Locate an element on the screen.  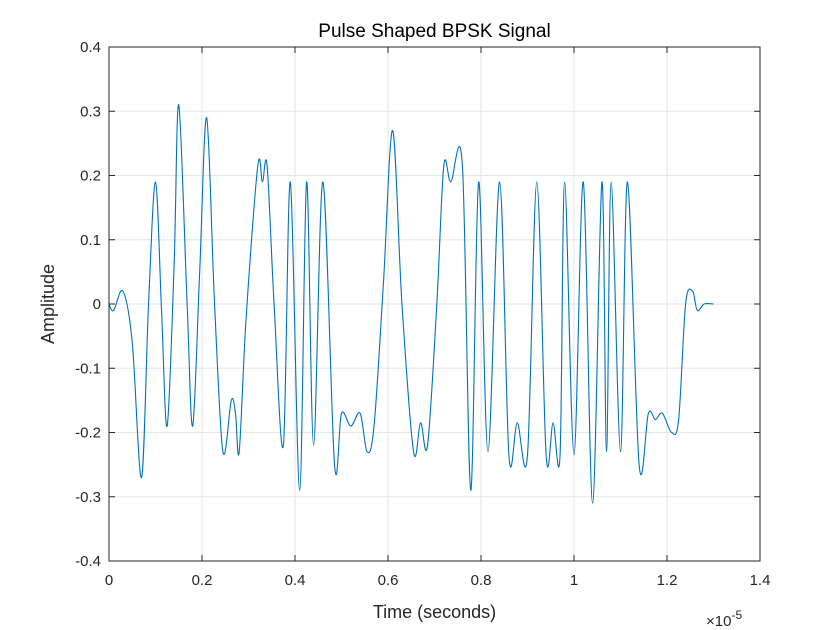
x-exponent-label: ×10⁻⁵ is located at coordinates (724, 619).